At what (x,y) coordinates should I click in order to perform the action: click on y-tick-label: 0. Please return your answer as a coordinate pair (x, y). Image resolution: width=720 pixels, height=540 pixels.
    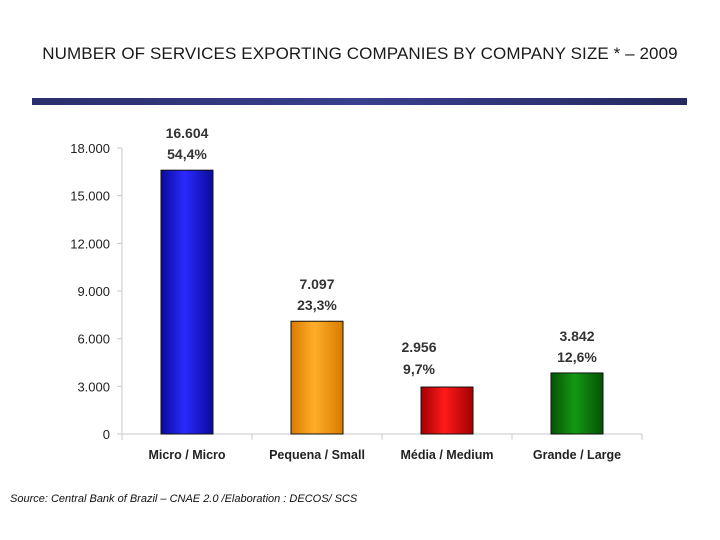
    Looking at the image, I should click on (106, 434).